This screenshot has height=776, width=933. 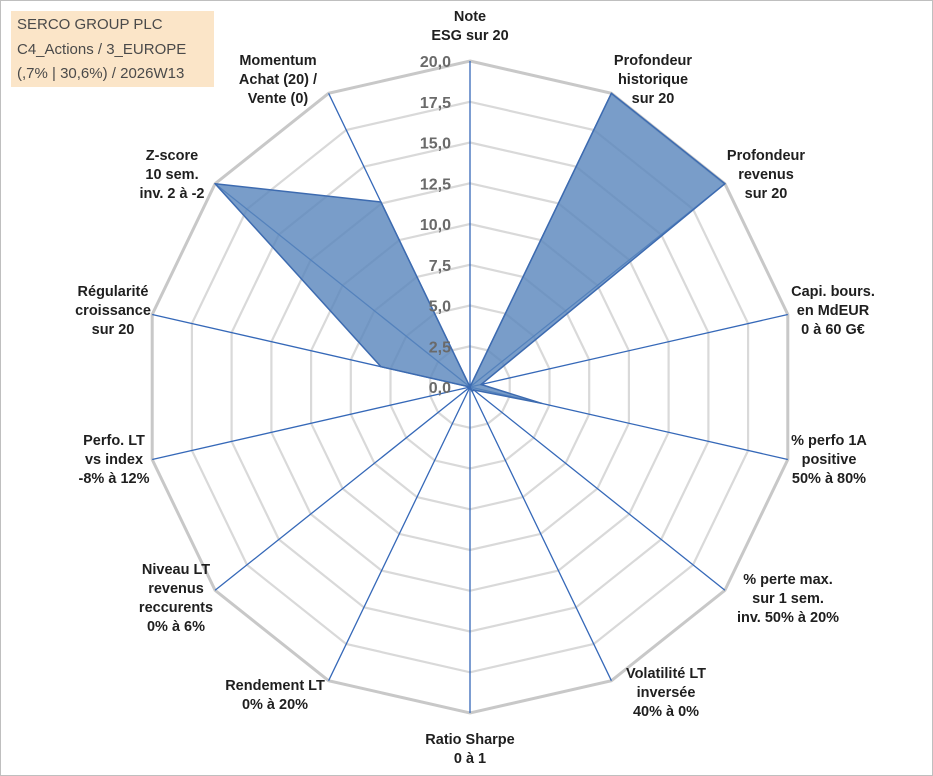 What do you see at coordinates (440, 307) in the screenshot?
I see `tick-label-2: 5,0` at bounding box center [440, 307].